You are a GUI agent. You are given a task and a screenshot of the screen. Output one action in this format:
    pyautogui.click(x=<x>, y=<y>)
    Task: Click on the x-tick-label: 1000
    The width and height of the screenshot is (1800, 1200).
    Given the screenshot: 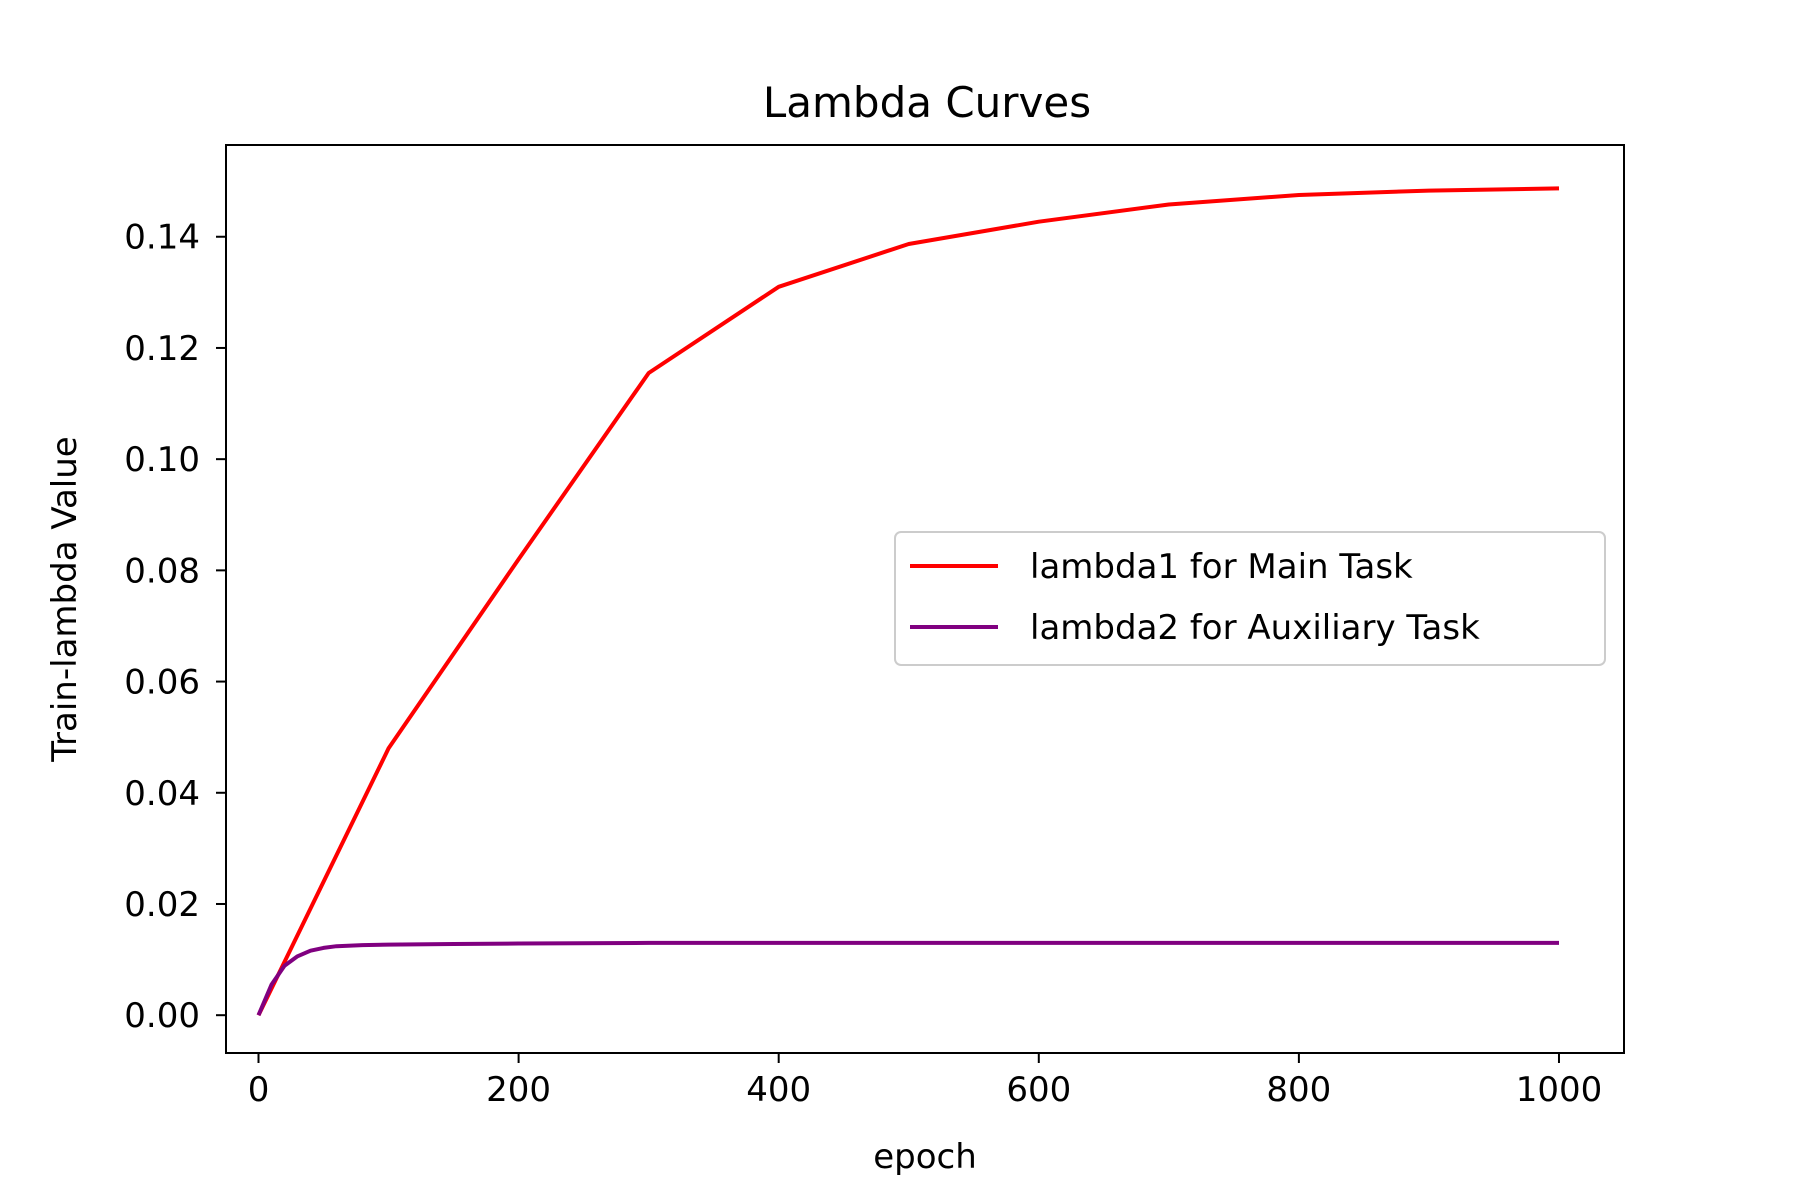 What is the action you would take?
    pyautogui.click(x=1559, y=1090)
    